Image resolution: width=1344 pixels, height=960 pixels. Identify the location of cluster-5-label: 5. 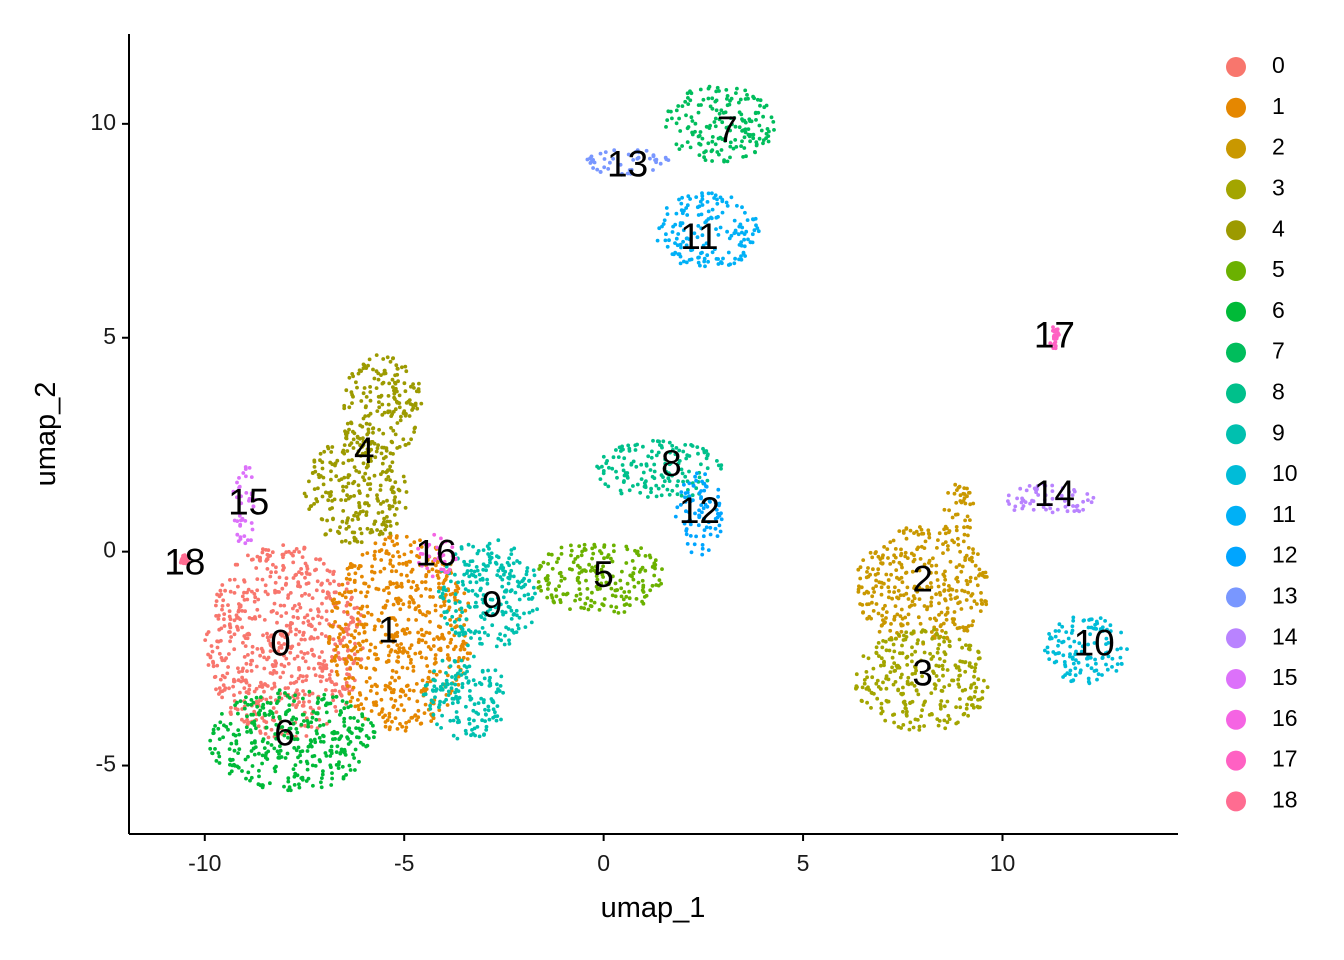
(603, 574).